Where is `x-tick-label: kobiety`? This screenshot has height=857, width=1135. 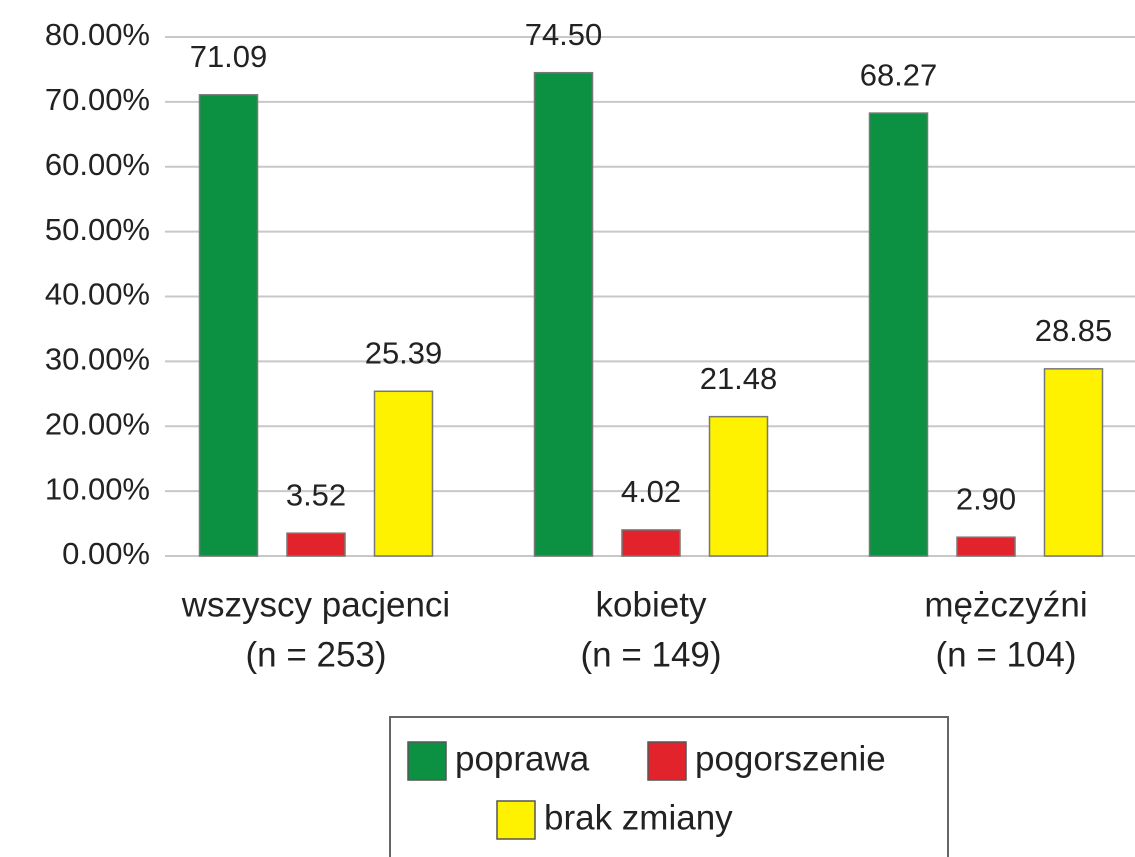 x-tick-label: kobiety is located at coordinates (651, 604).